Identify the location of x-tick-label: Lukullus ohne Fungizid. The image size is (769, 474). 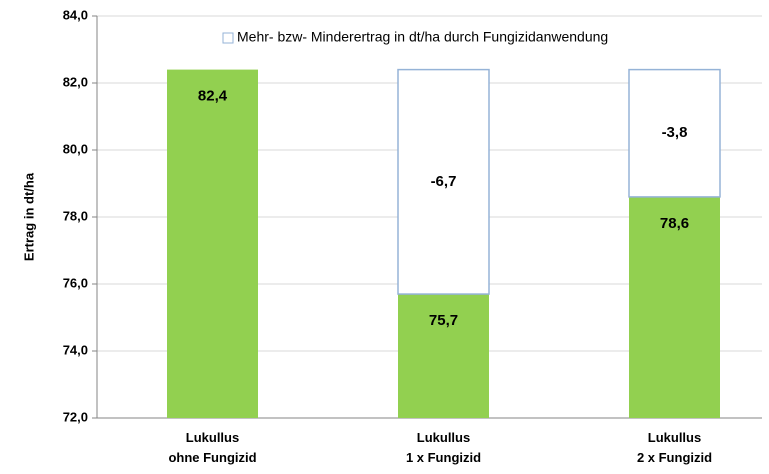
(212, 447).